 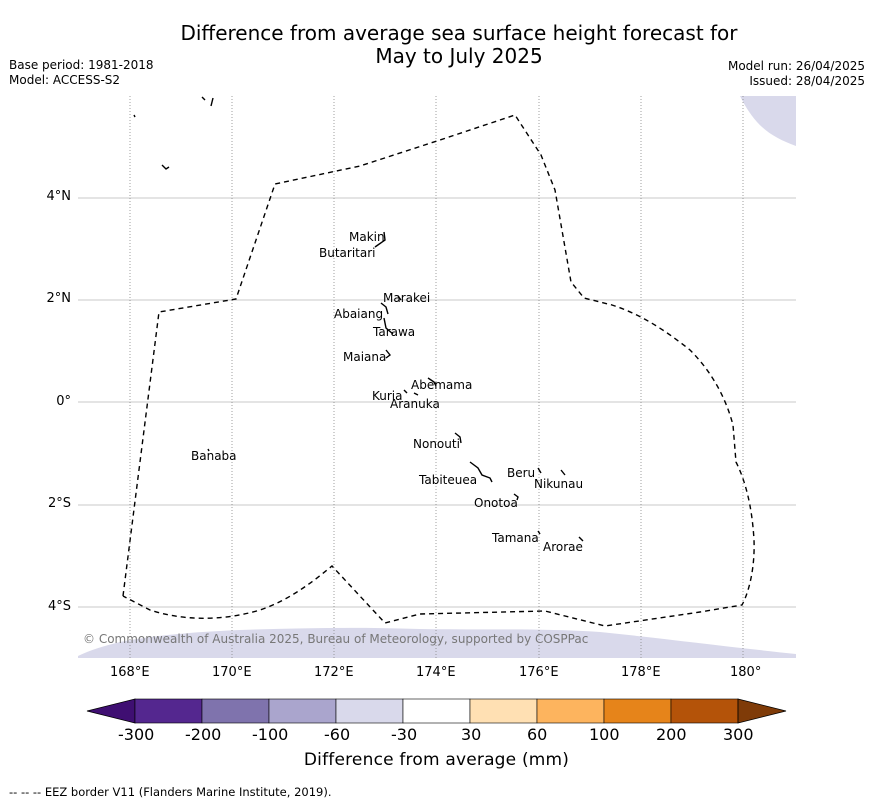 What do you see at coordinates (436, 760) in the screenshot?
I see `colorbar-title: Difference from average (mm)` at bounding box center [436, 760].